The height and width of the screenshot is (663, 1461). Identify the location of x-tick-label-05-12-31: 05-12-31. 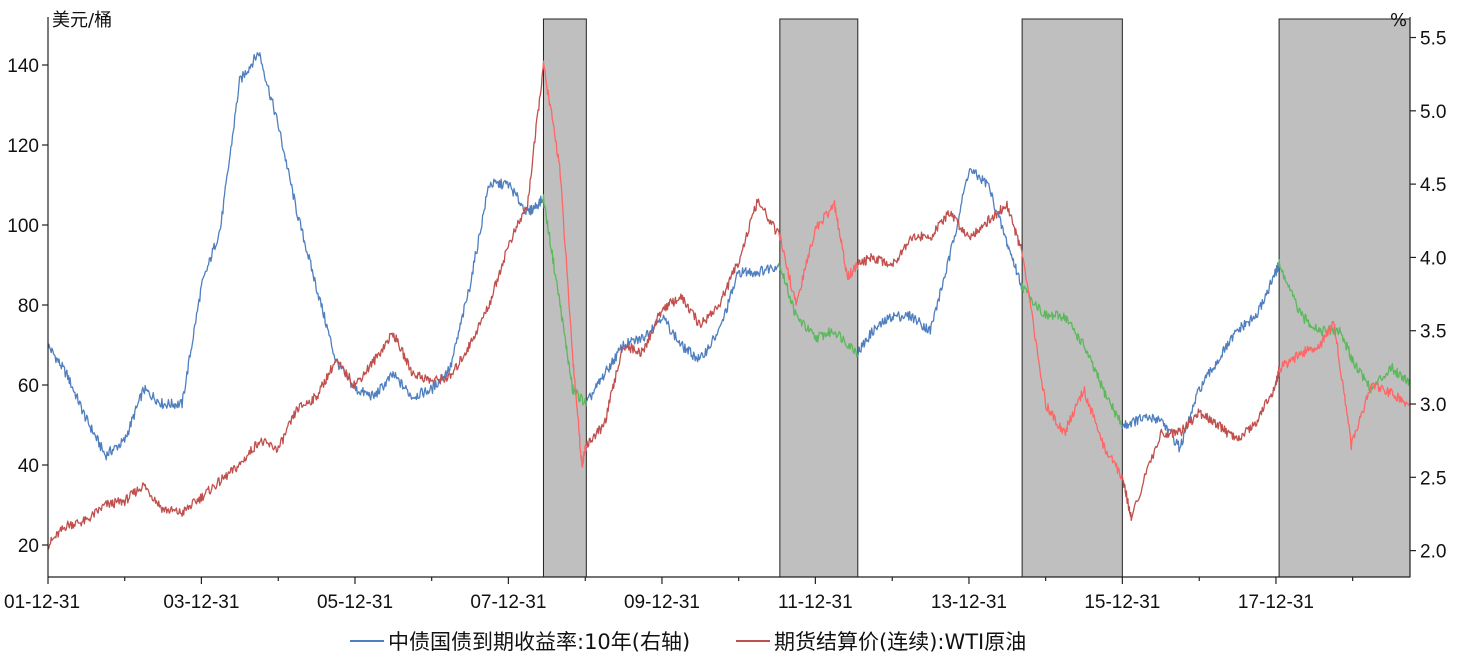
(355, 602).